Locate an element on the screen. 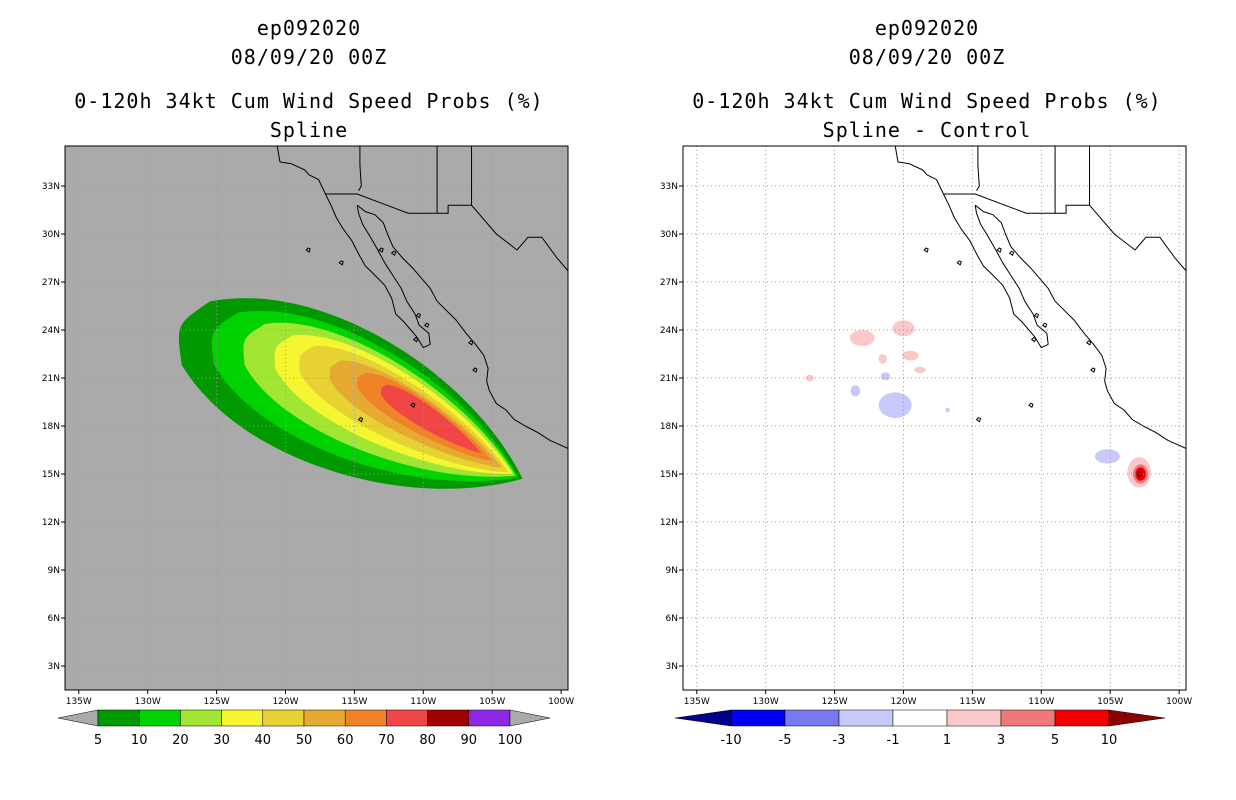 Image resolution: width=1236 pixels, height=800 pixels. lat-tick-label: 27N is located at coordinates (51, 283).